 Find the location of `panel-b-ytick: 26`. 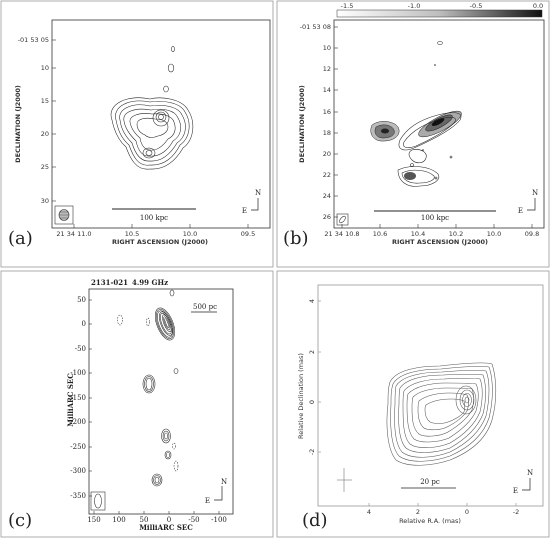

panel-b-ytick: 26 is located at coordinates (327, 217).